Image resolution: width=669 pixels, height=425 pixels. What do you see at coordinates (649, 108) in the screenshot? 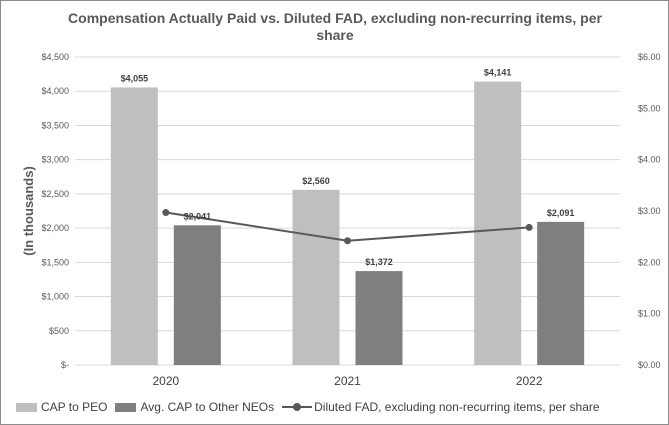
I see `y2-tick-label: $5.00` at bounding box center [649, 108].